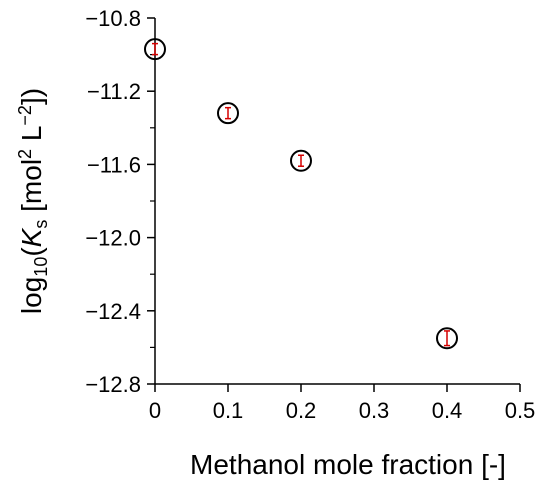 The width and height of the screenshot is (550, 484). Describe the element at coordinates (31, 189) in the screenshot. I see `y-axis-label-units-open: [mol` at that location.